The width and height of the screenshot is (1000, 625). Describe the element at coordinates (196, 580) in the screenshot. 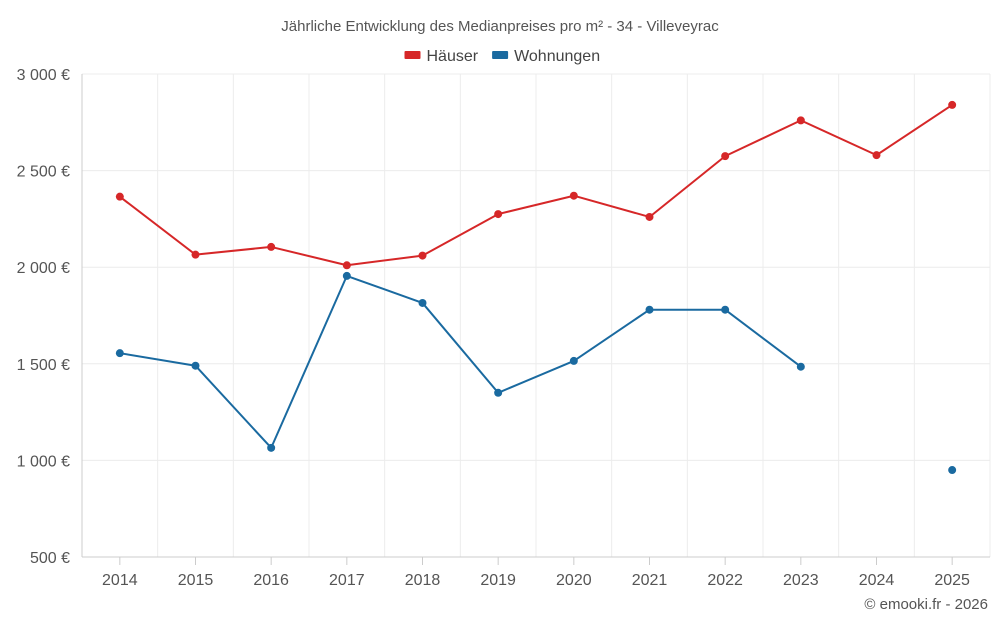

I see `x-tick-label: 2015` at that location.